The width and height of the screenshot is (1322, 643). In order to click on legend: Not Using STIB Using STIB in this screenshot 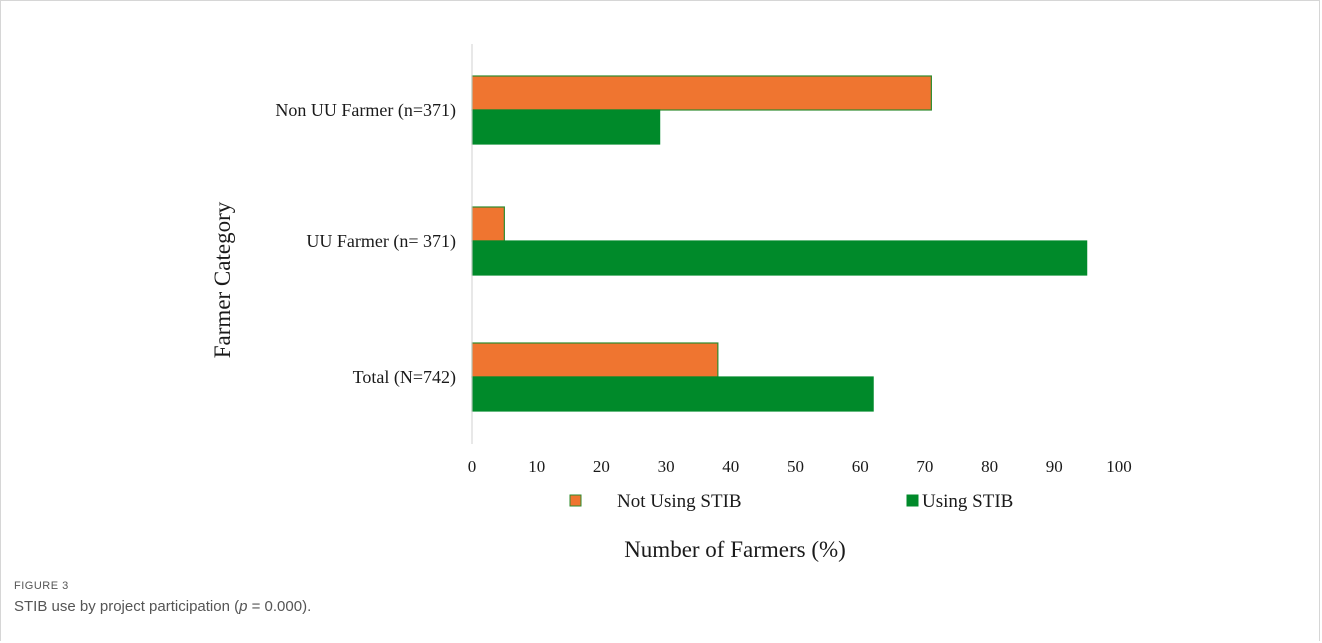, I will do `click(791, 501)`.